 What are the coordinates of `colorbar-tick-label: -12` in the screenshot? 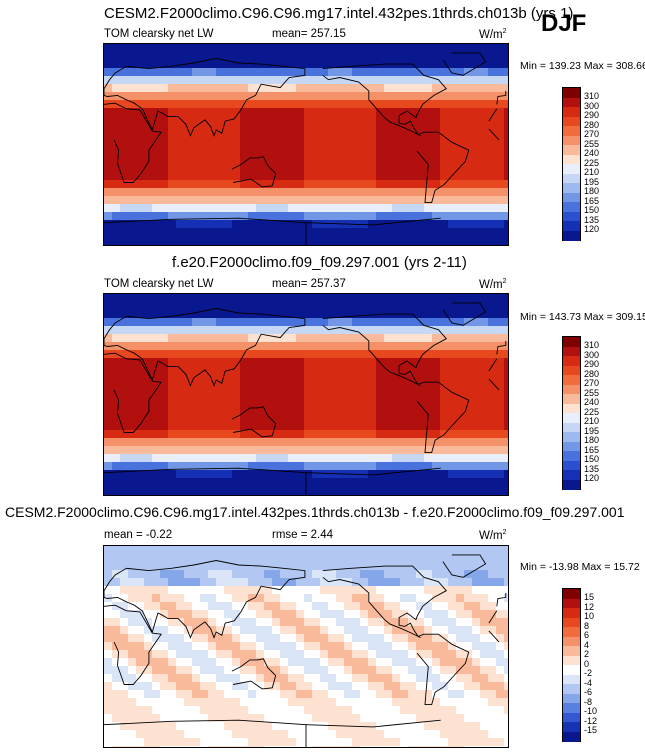 It's located at (591, 720).